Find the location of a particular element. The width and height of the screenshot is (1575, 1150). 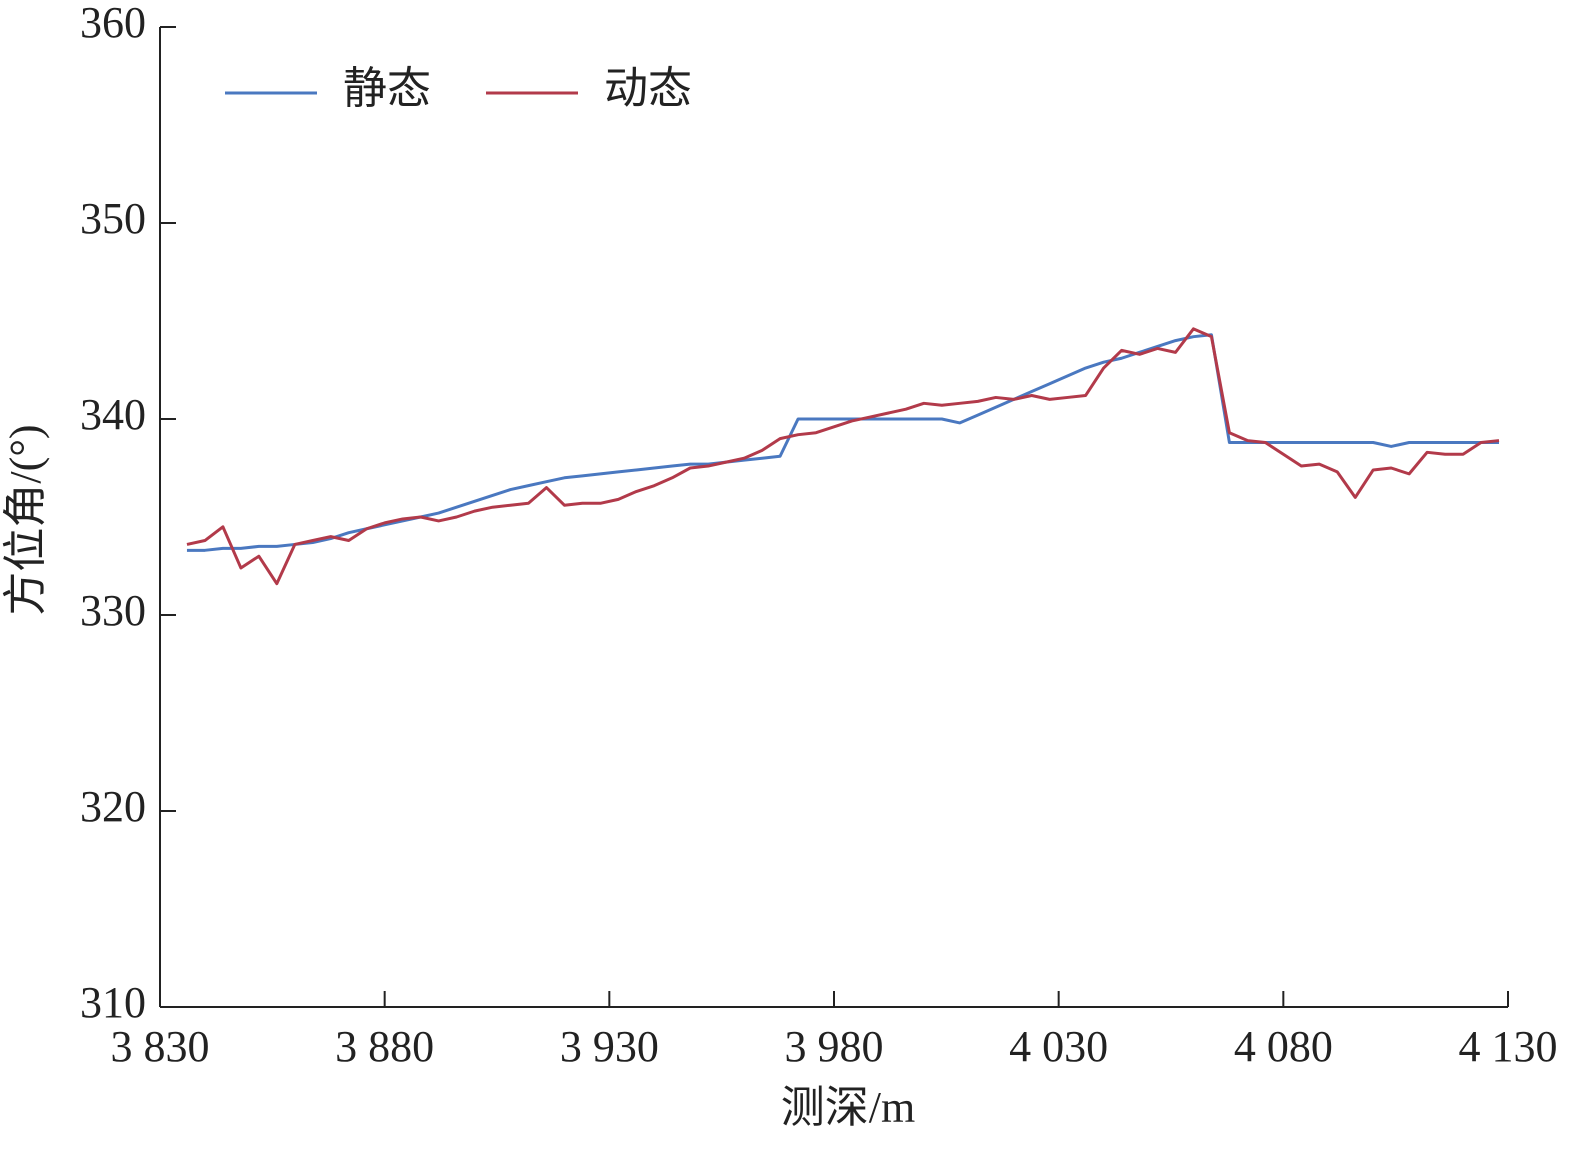

legend-label: 静态 is located at coordinates (387, 88).